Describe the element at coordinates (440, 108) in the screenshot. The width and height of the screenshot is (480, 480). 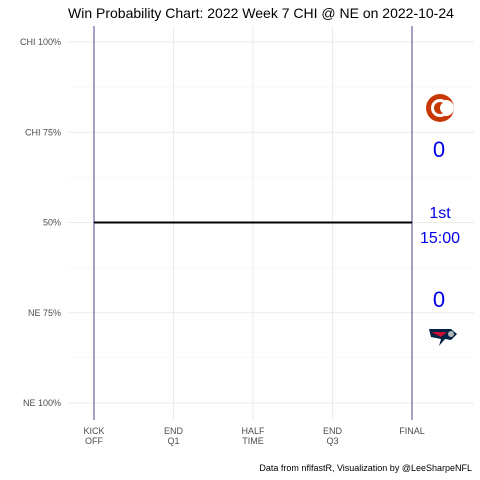
I see `bears-logo` at that location.